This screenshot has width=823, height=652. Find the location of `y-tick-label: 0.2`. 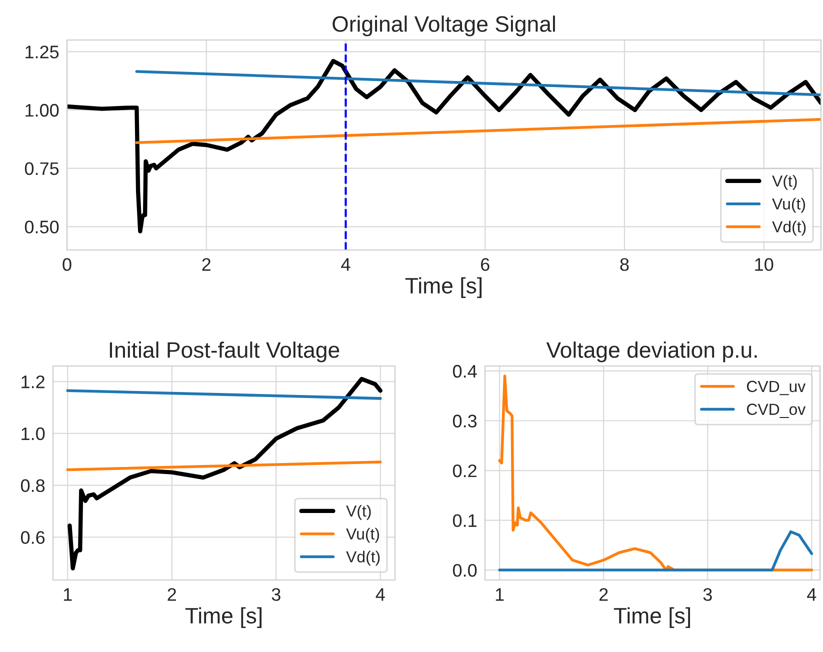

y-tick-label: 0.2 is located at coordinates (464, 471).